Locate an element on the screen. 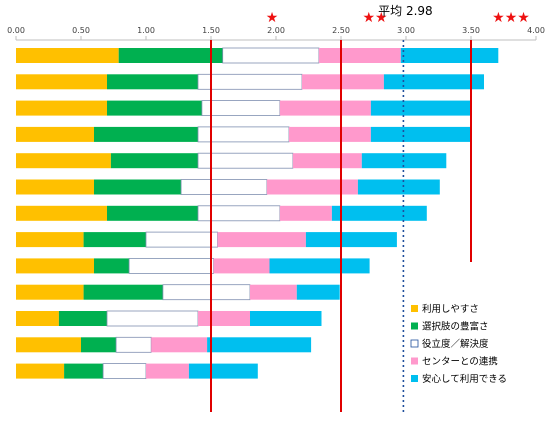 This screenshot has height=424, width=550. rating-star-marker: ★ is located at coordinates (272, 18).